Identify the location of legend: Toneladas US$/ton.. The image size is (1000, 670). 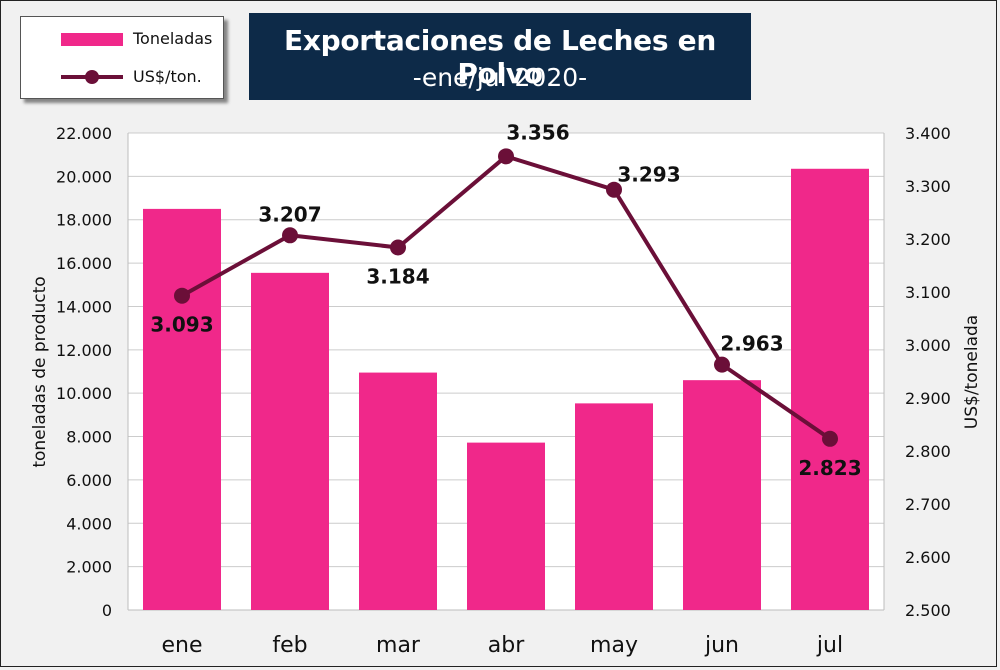
(122, 57).